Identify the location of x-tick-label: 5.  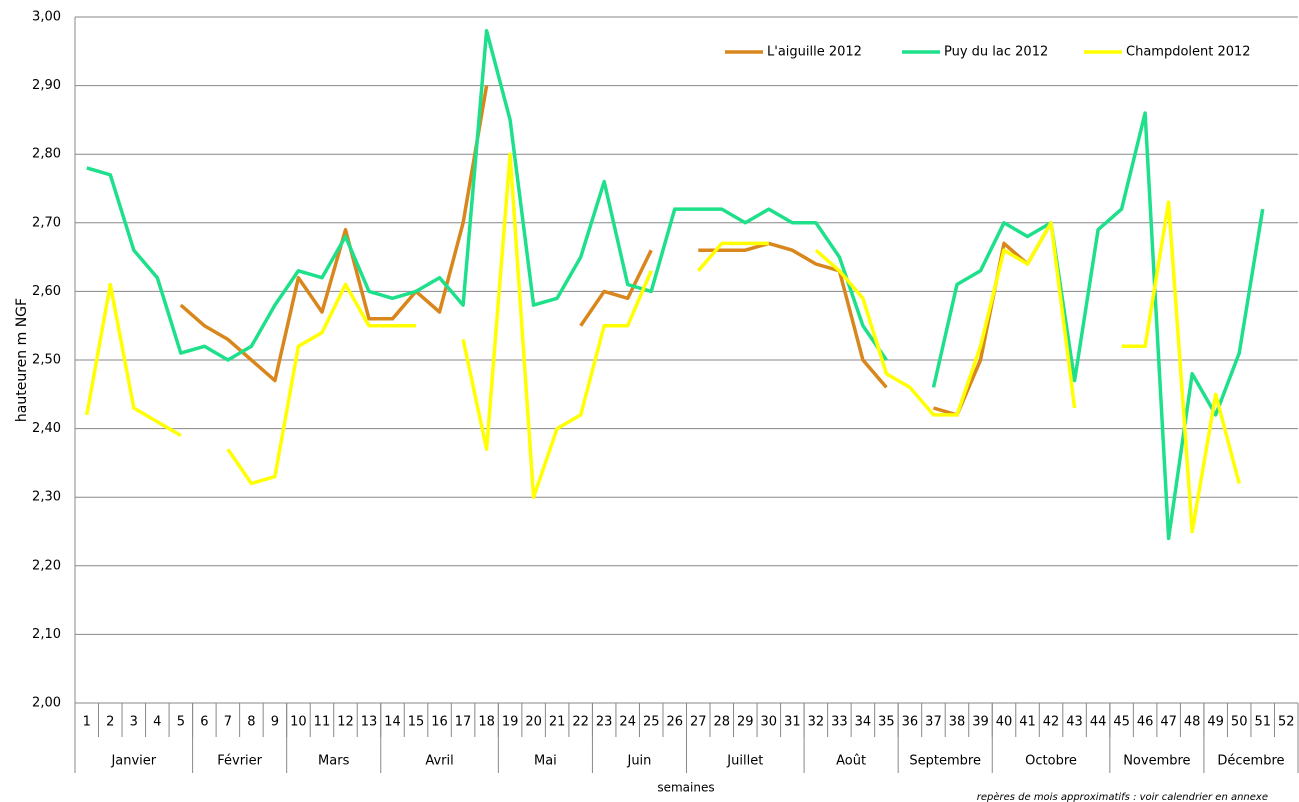
(181, 722).